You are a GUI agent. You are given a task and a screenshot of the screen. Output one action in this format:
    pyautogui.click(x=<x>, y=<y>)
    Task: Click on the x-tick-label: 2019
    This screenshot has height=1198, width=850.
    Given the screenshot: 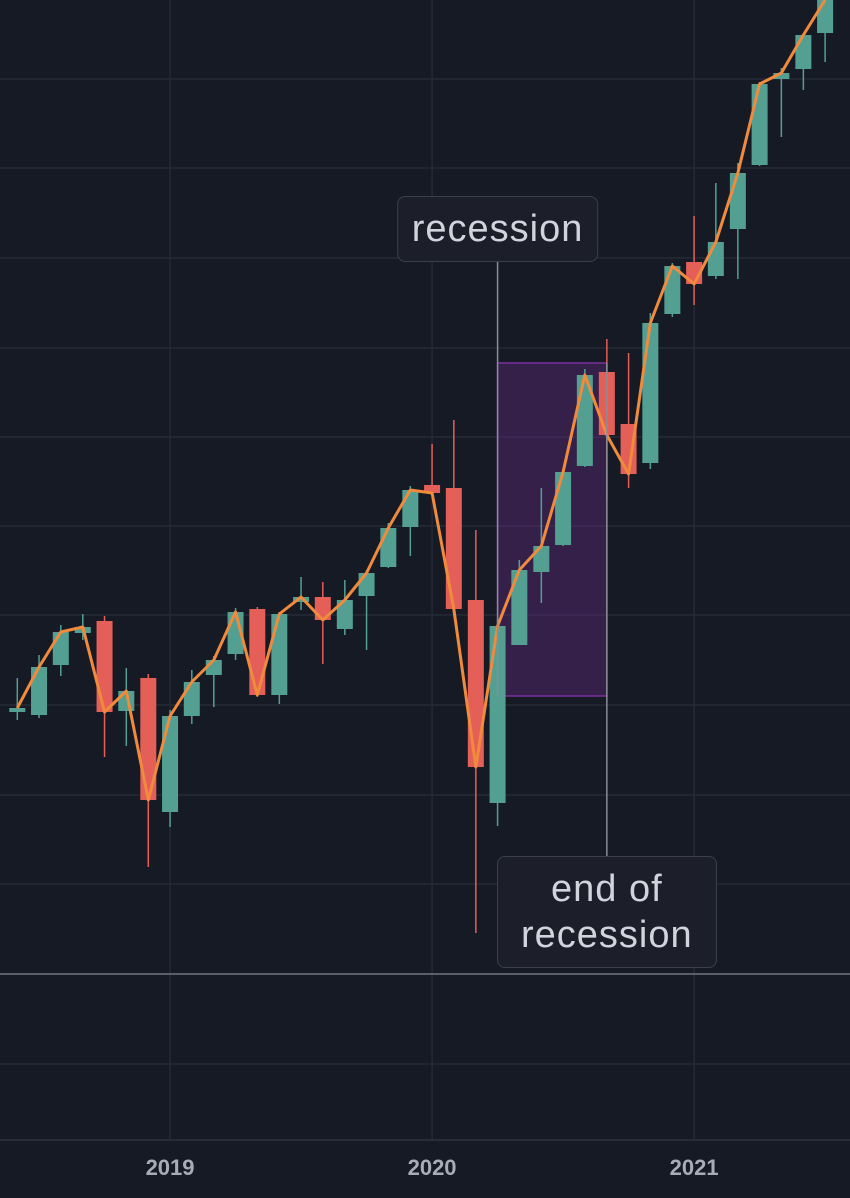 What is the action you would take?
    pyautogui.click(x=170, y=1167)
    